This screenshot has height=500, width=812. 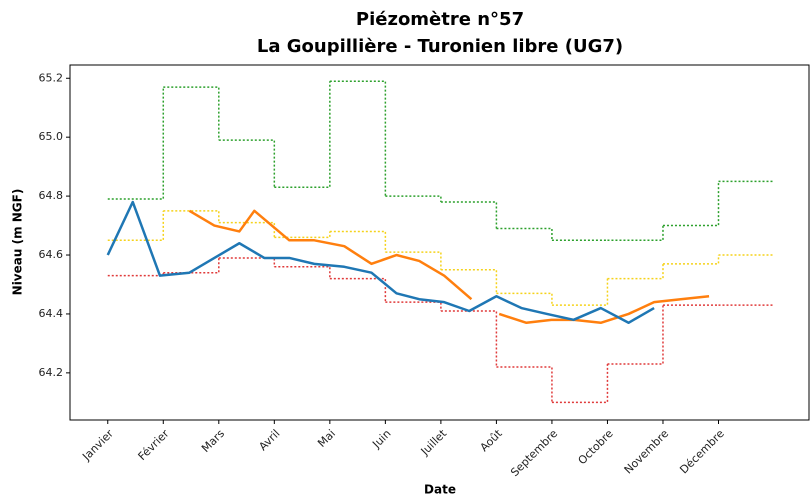 I want to click on x-tick-label: Mars, so click(x=213, y=441).